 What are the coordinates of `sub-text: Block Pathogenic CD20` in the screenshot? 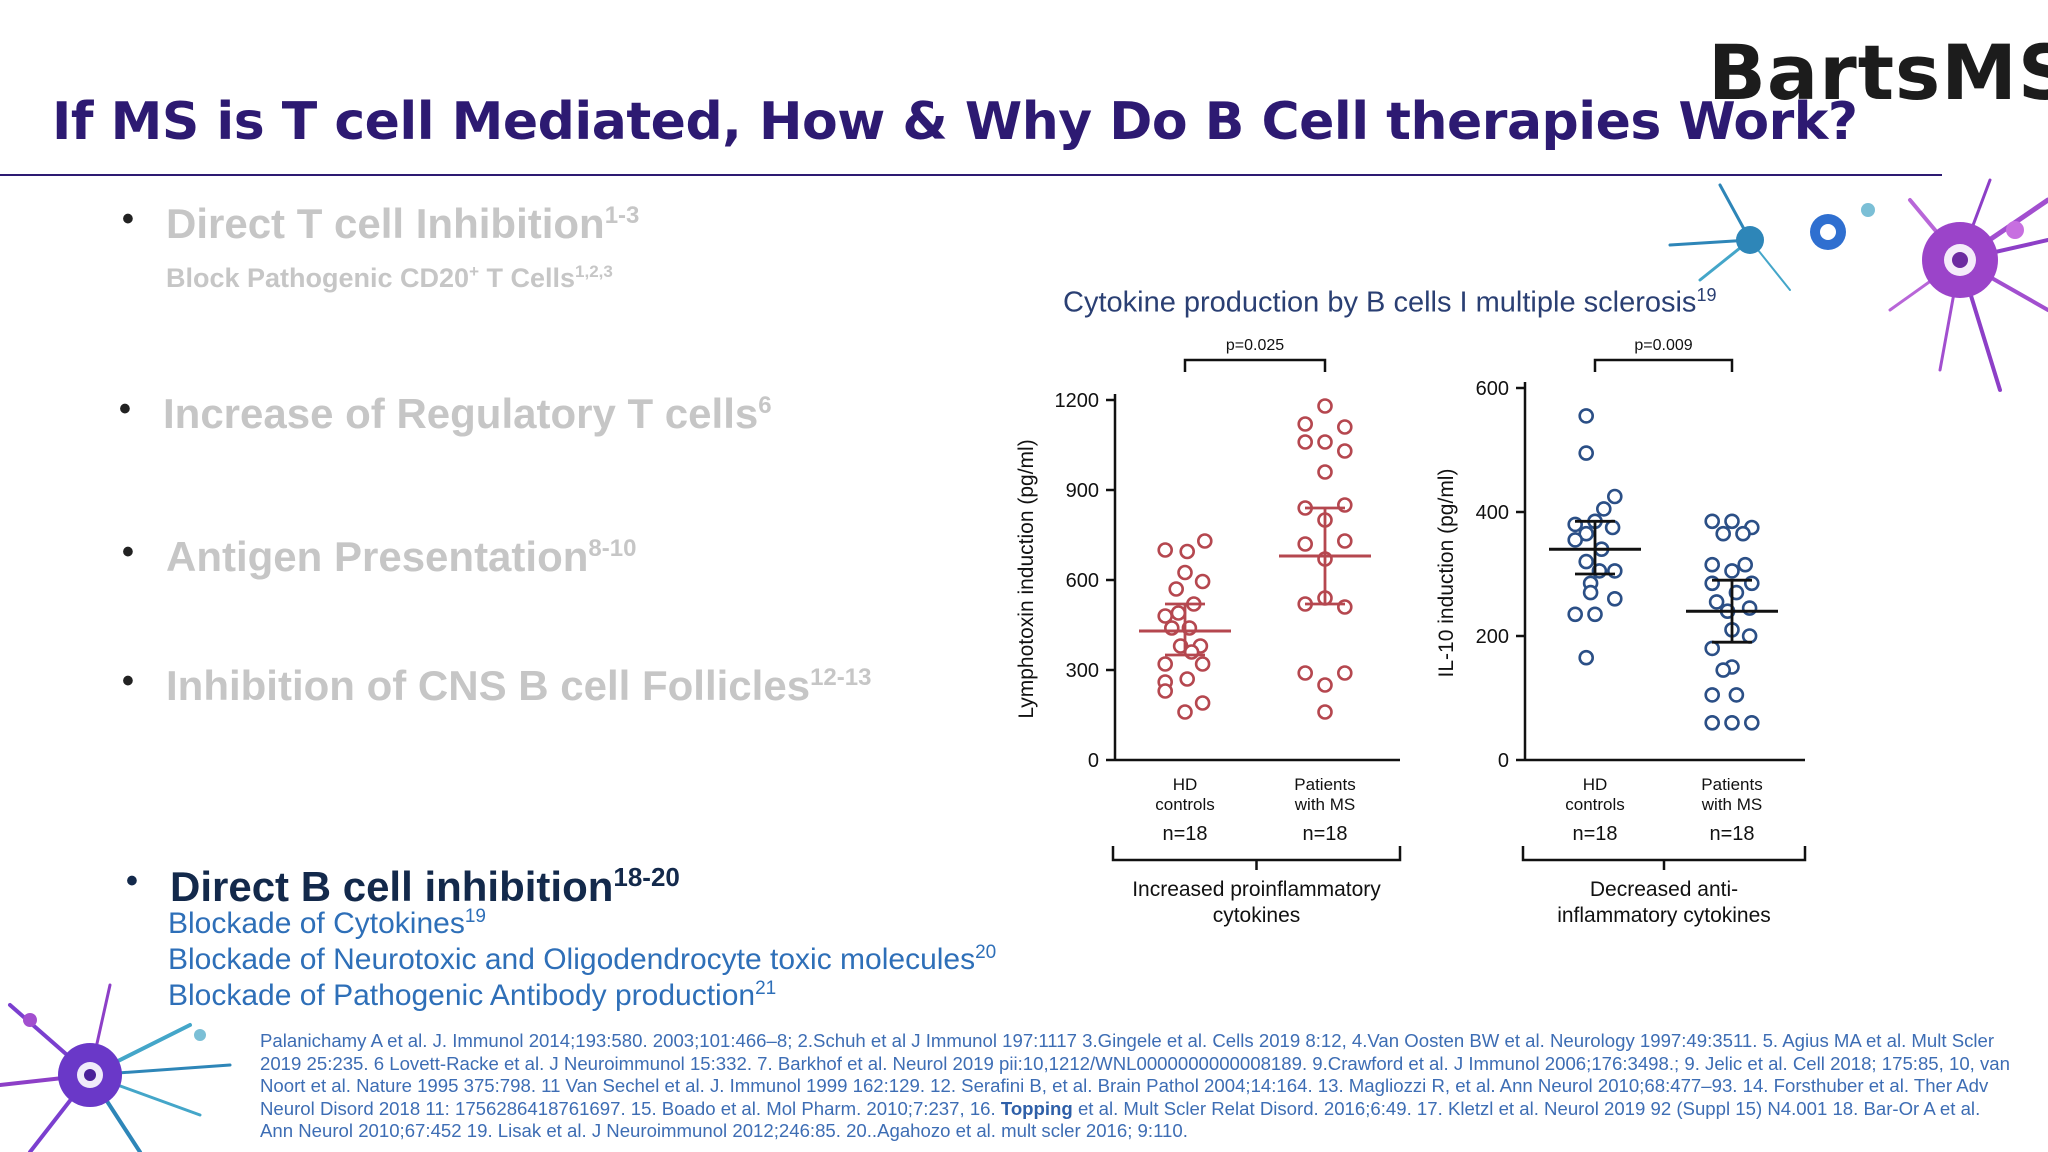 It's located at (318, 278).